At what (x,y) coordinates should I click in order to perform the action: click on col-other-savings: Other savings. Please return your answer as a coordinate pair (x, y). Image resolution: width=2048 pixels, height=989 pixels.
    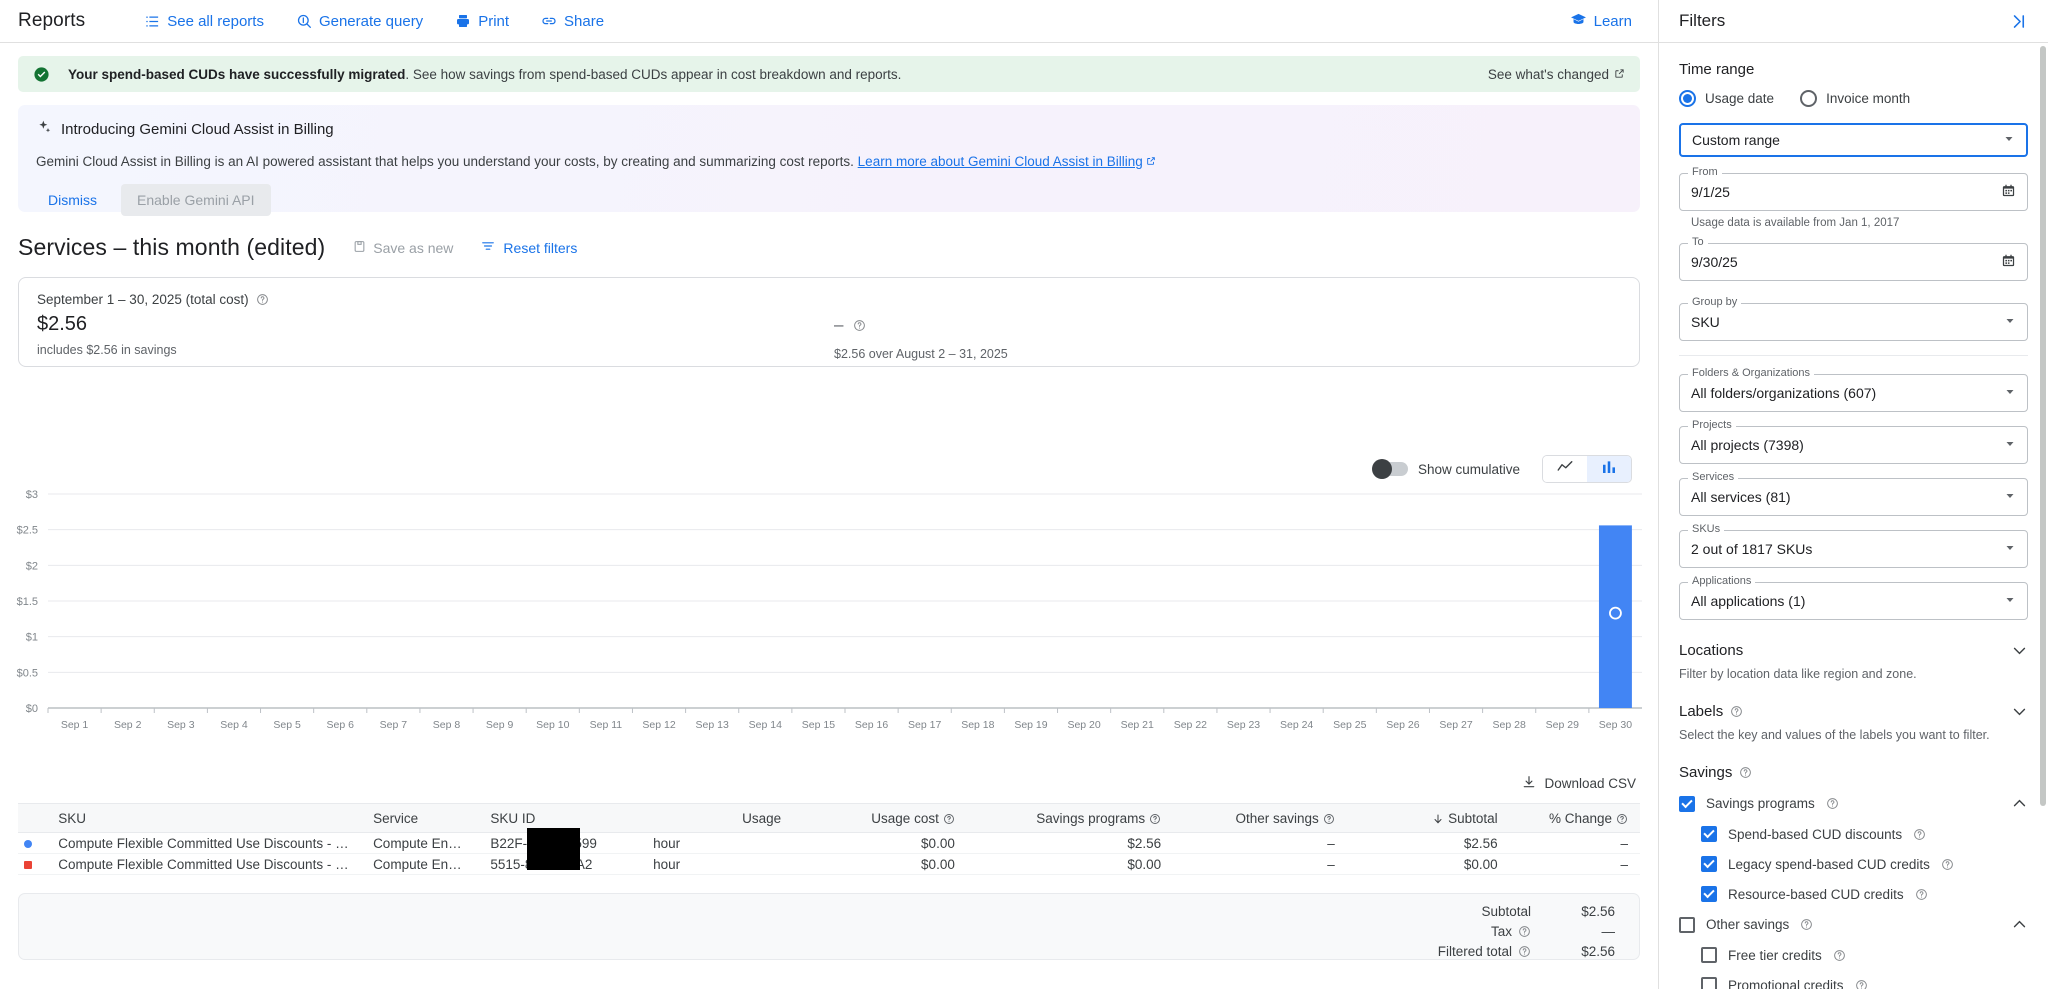
    Looking at the image, I should click on (1260, 818).